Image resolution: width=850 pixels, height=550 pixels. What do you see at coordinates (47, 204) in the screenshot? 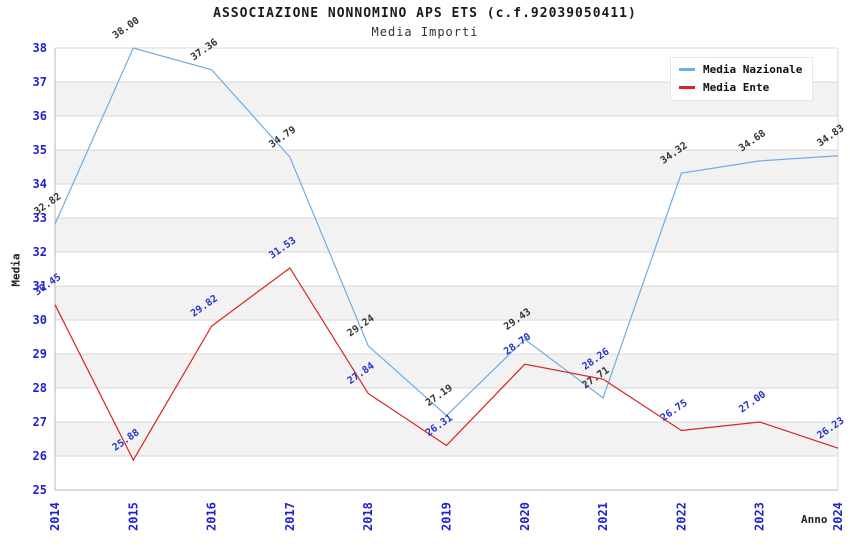
I see `data-label-media-nazionale: 32.82` at bounding box center [47, 204].